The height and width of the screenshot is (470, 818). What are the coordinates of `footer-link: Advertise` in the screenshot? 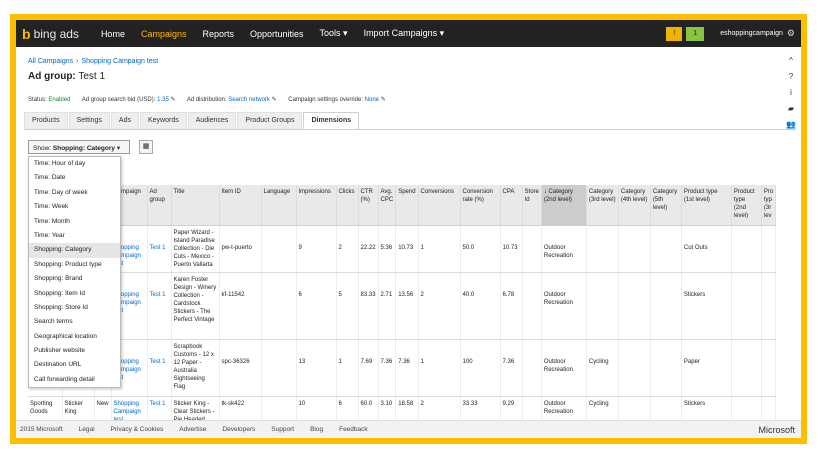 It's located at (193, 429).